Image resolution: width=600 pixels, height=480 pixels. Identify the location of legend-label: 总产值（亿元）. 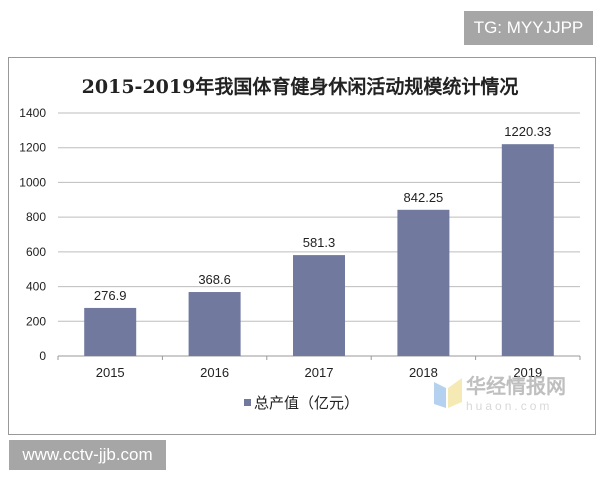
(307, 403).